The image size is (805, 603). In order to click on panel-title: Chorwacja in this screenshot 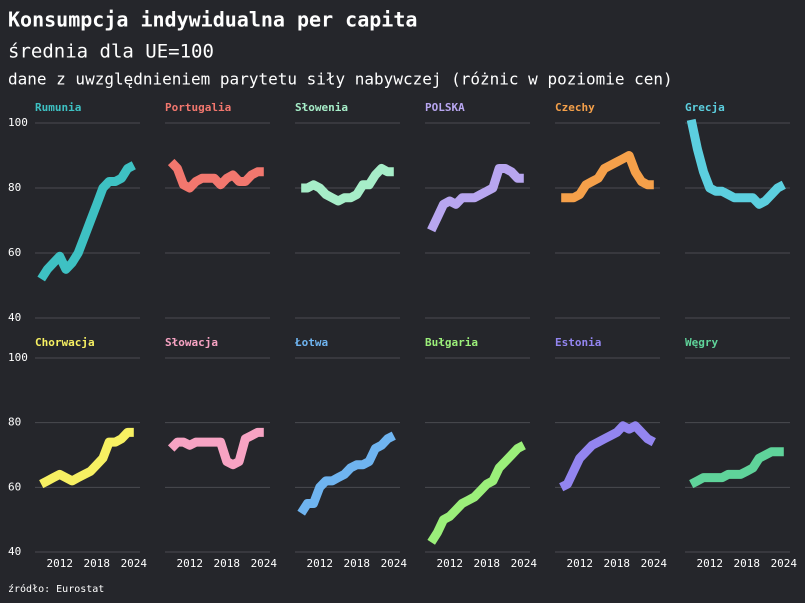, I will do `click(65, 342)`.